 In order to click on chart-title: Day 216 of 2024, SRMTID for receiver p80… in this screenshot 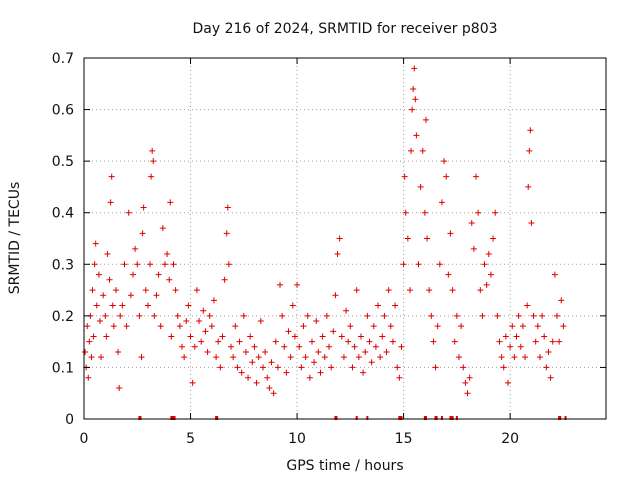, I will do `click(344, 29)`.